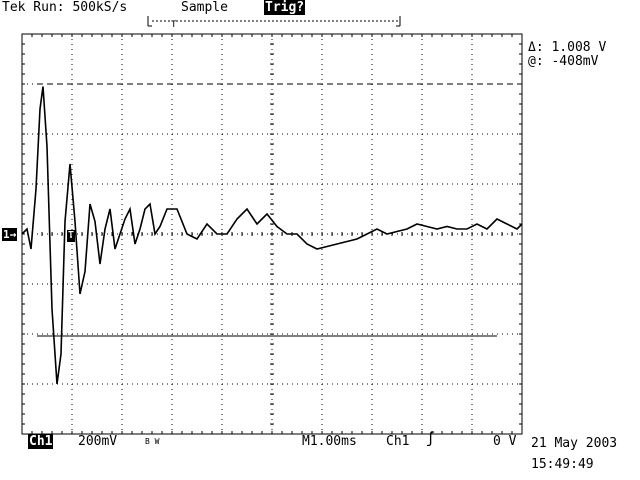 Image resolution: width=640 pixels, height=480 pixels. Describe the element at coordinates (65, 7) in the screenshot. I see `acquisition-status: Tek Run: 500kS/s` at that location.